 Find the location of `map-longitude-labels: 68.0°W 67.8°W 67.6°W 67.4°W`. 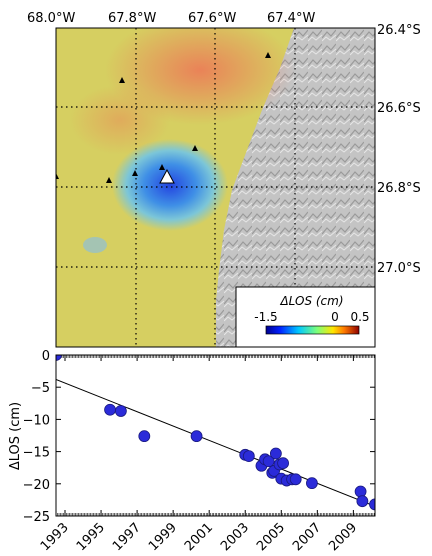

map-longitude-labels: 68.0°W 67.8°W 67.6°W 67.4°W is located at coordinates (171, 18).